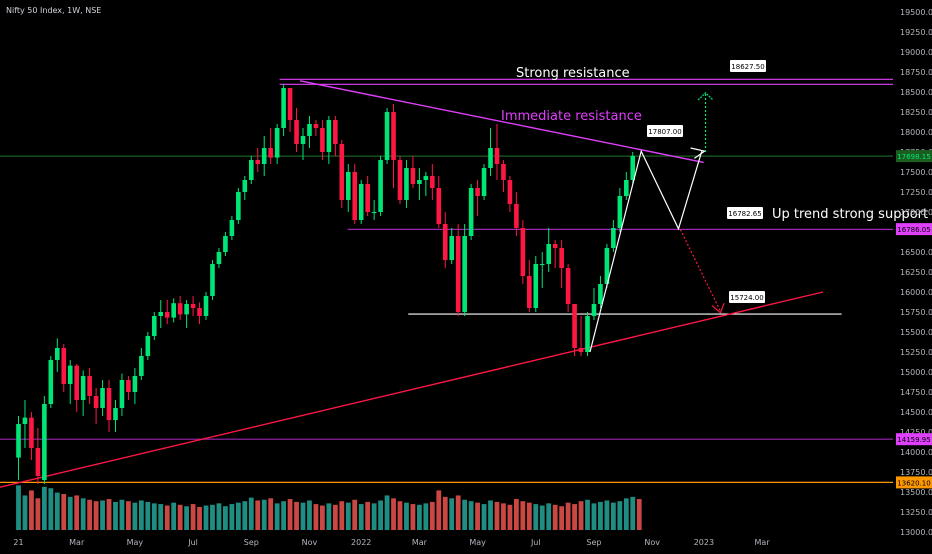 The width and height of the screenshot is (932, 554). I want to click on y-tick-label: 14000.00, so click(916, 452).